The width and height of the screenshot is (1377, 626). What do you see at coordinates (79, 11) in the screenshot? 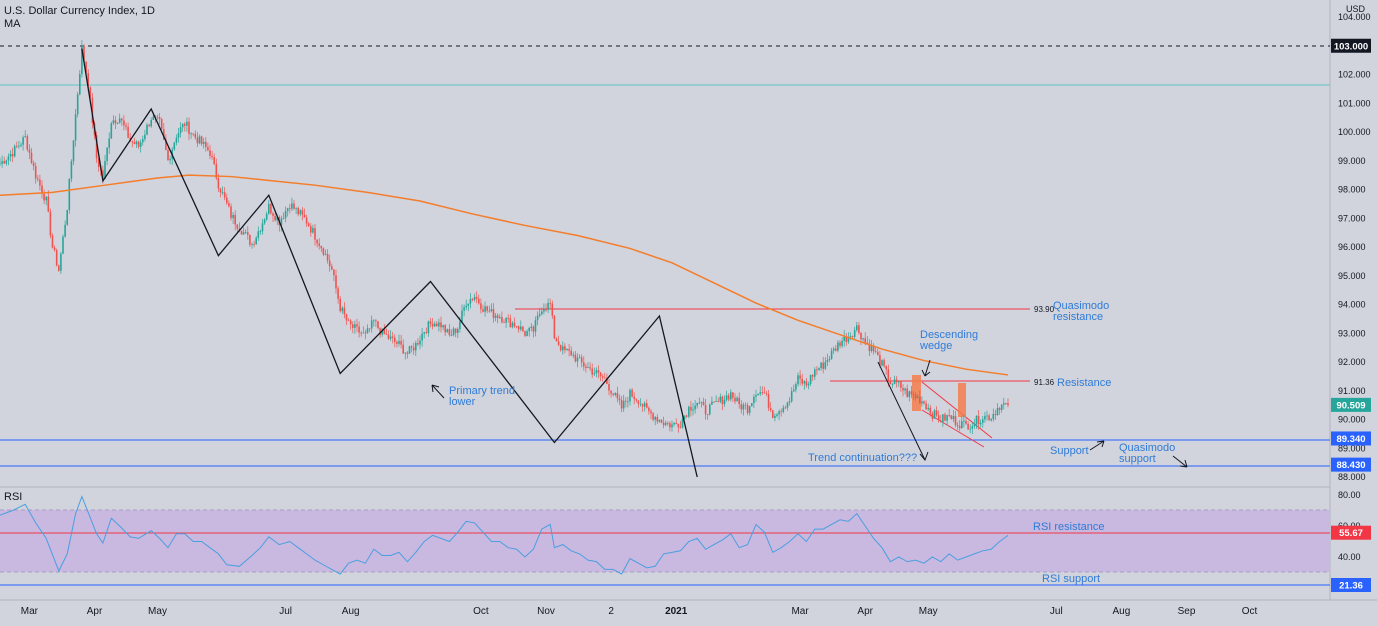
I see `chart-title: U.S. Dollar Currency Index, 1D` at bounding box center [79, 11].